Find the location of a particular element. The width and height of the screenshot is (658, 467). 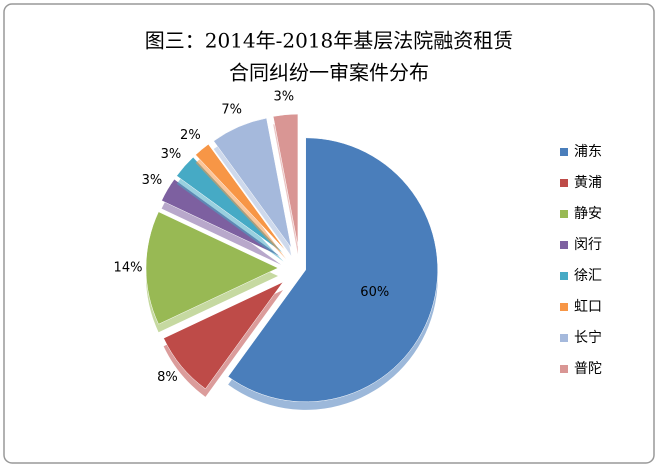

legend-label: 长宁 is located at coordinates (588, 337).